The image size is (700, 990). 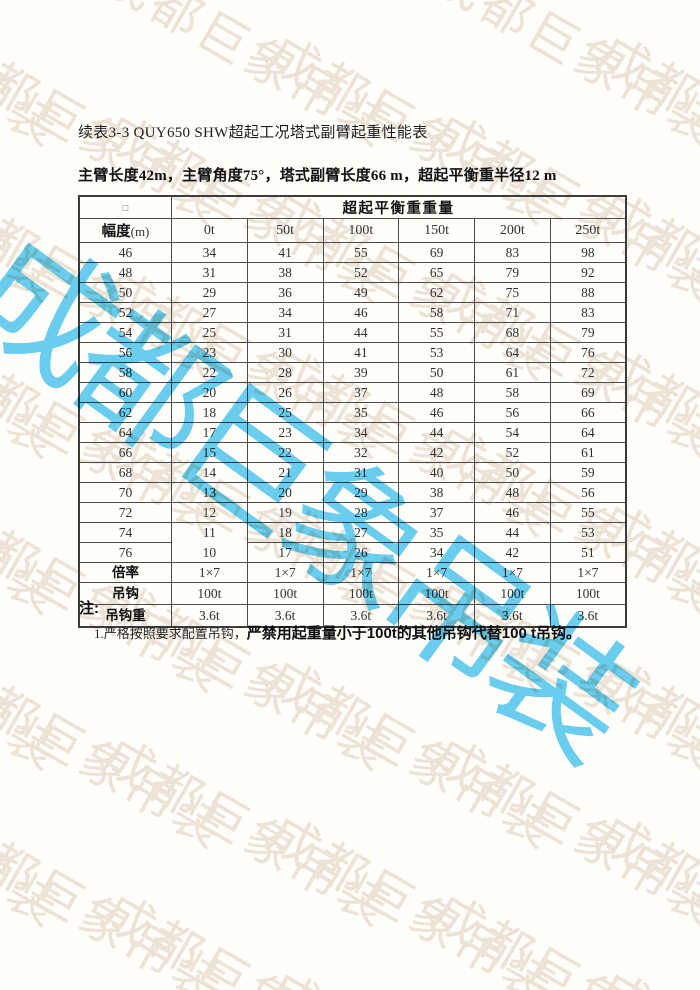 I want to click on table-row: 60 20 26 37 48 58 69, so click(x=352, y=392).